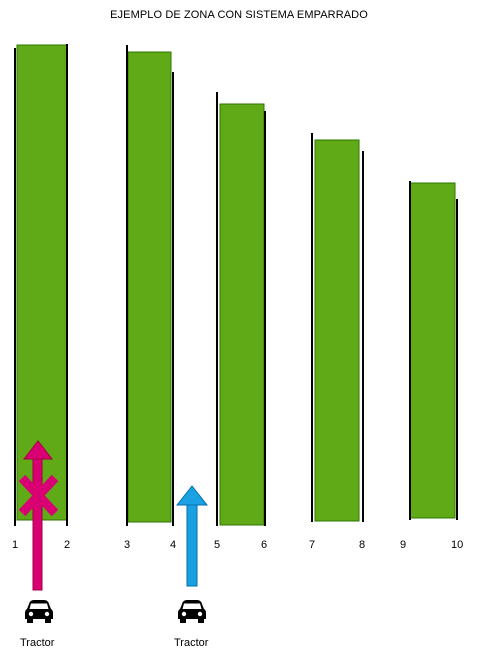  Describe the element at coordinates (15, 545) in the screenshot. I see `row-number: 1` at that location.